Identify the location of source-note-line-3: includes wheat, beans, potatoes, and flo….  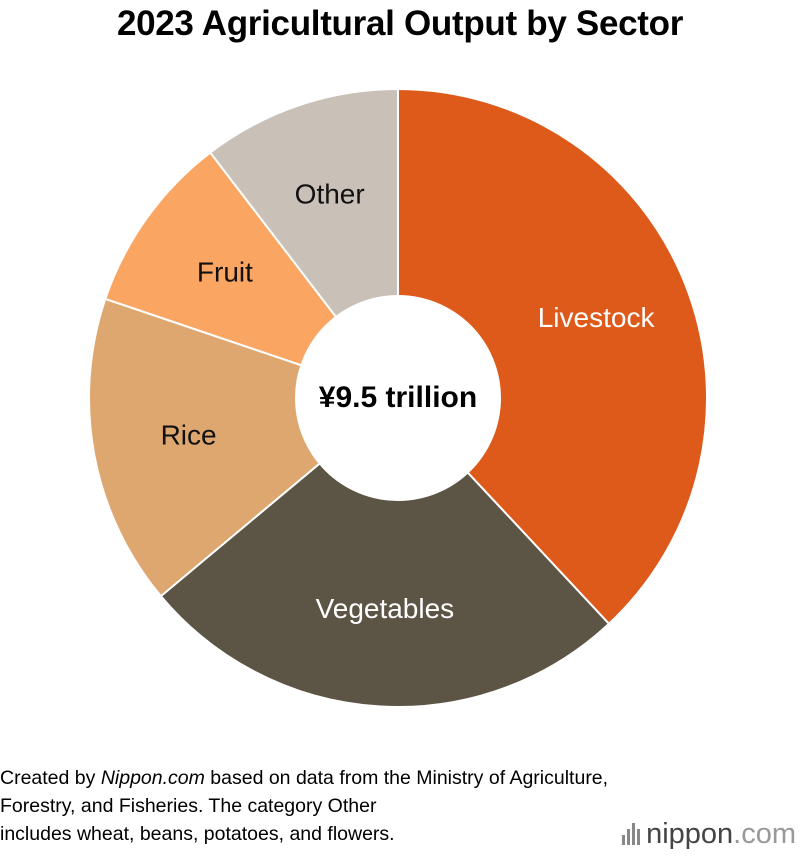
(197, 834).